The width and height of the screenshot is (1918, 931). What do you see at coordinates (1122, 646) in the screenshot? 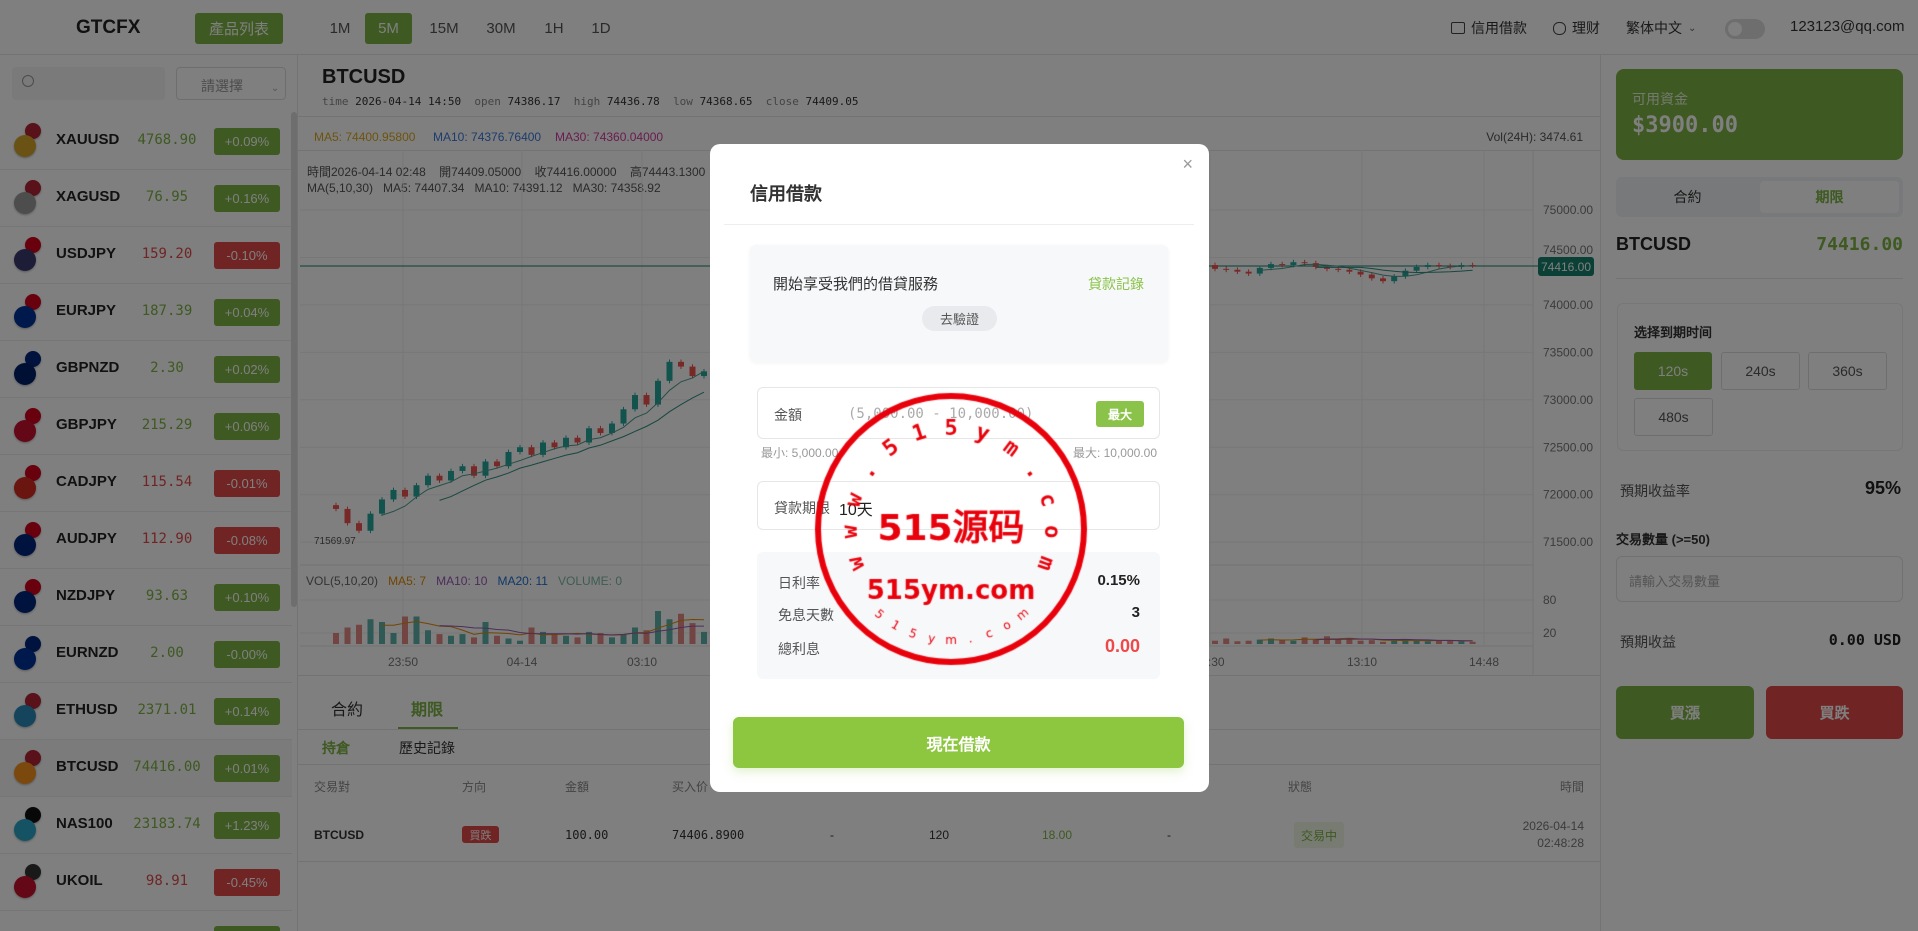
I see `total-interest-value: 0.00` at bounding box center [1122, 646].